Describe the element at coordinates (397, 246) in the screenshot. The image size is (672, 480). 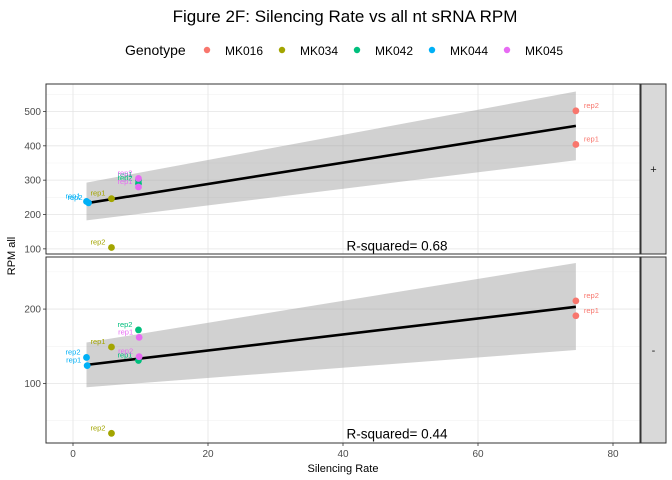
I see `r-squared-annotation: R-squared= 0.68` at that location.